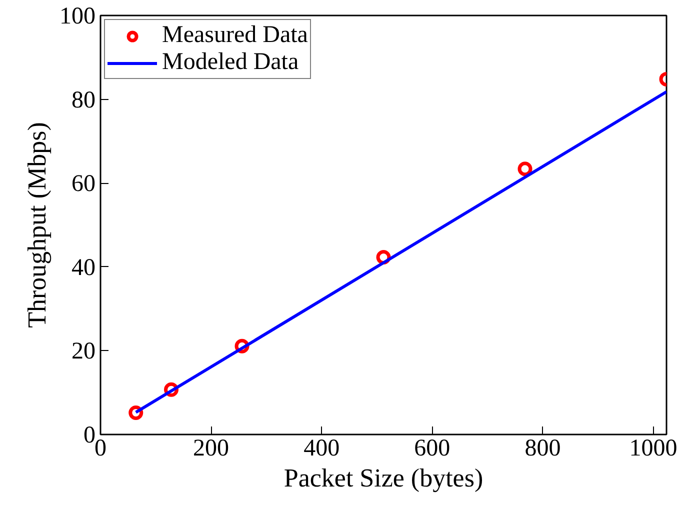 The height and width of the screenshot is (514, 686). Describe the element at coordinates (84, 351) in the screenshot. I see `y-tick-label: 20` at that location.